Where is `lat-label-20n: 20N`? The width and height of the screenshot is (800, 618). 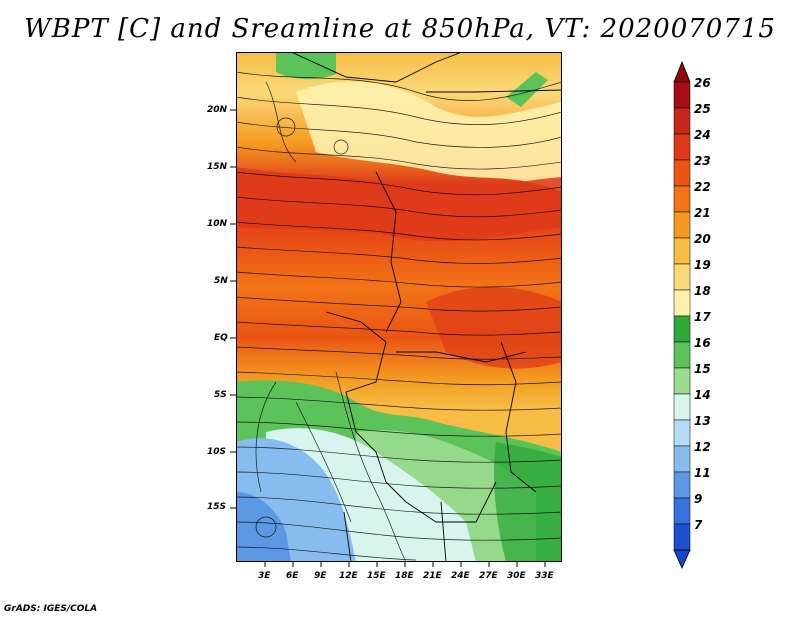 lat-label-20n: 20N is located at coordinates (217, 110).